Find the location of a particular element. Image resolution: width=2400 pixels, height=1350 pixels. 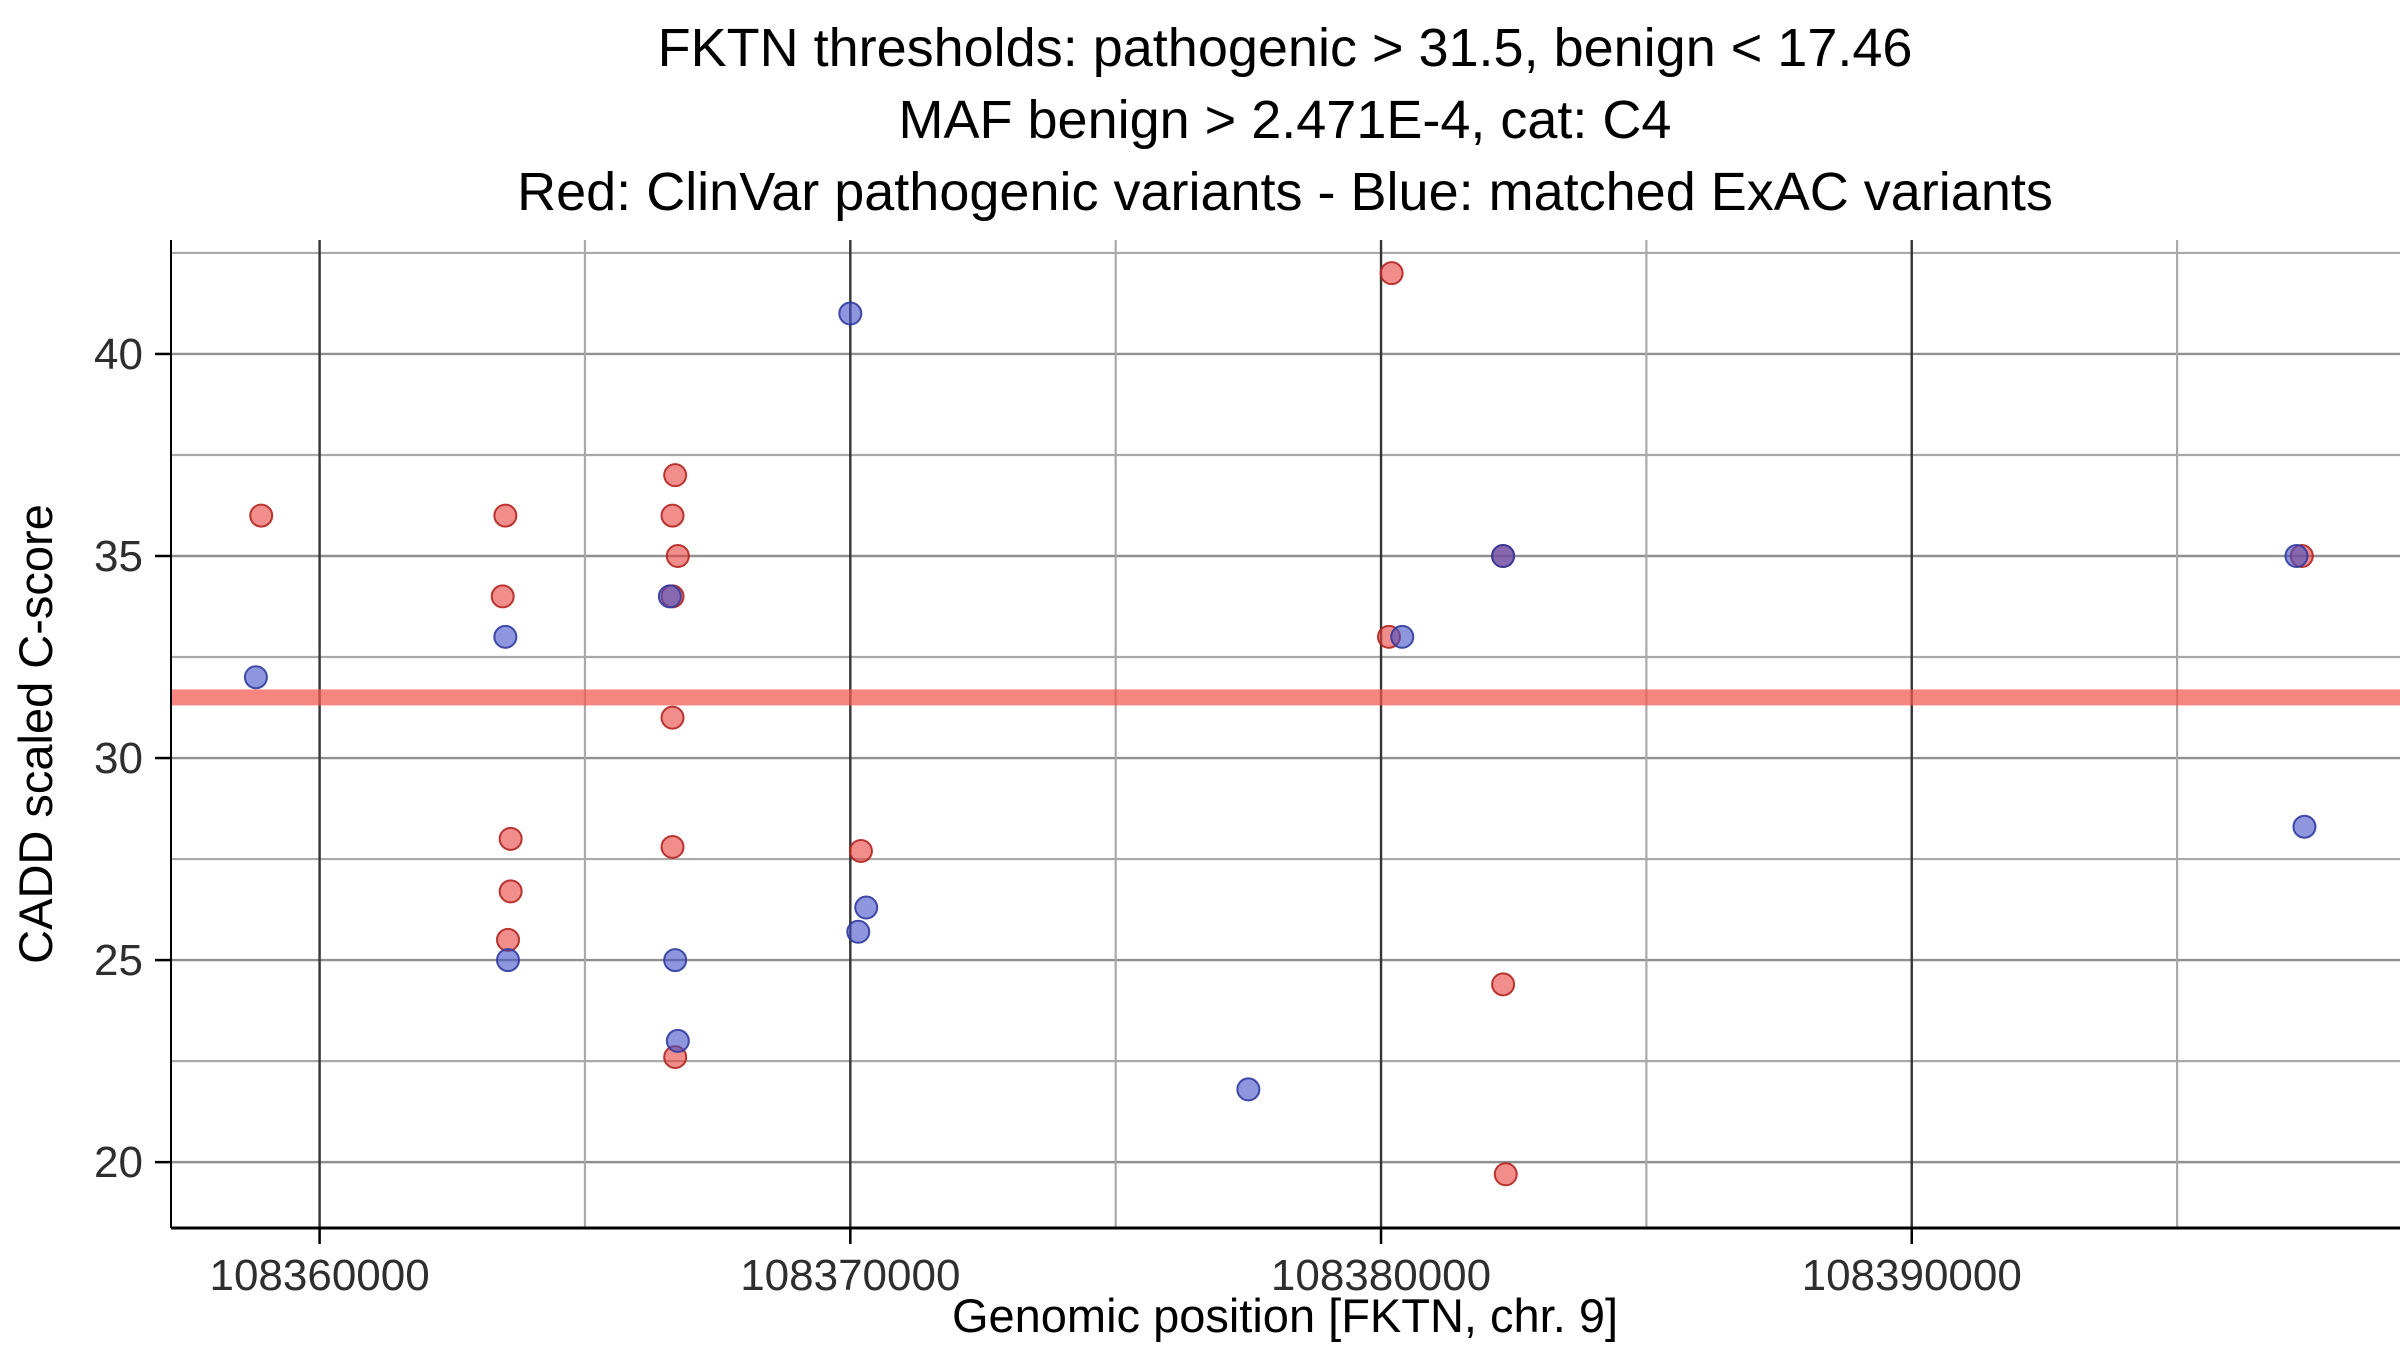

x-tick-label: 108370000 is located at coordinates (850, 1275).